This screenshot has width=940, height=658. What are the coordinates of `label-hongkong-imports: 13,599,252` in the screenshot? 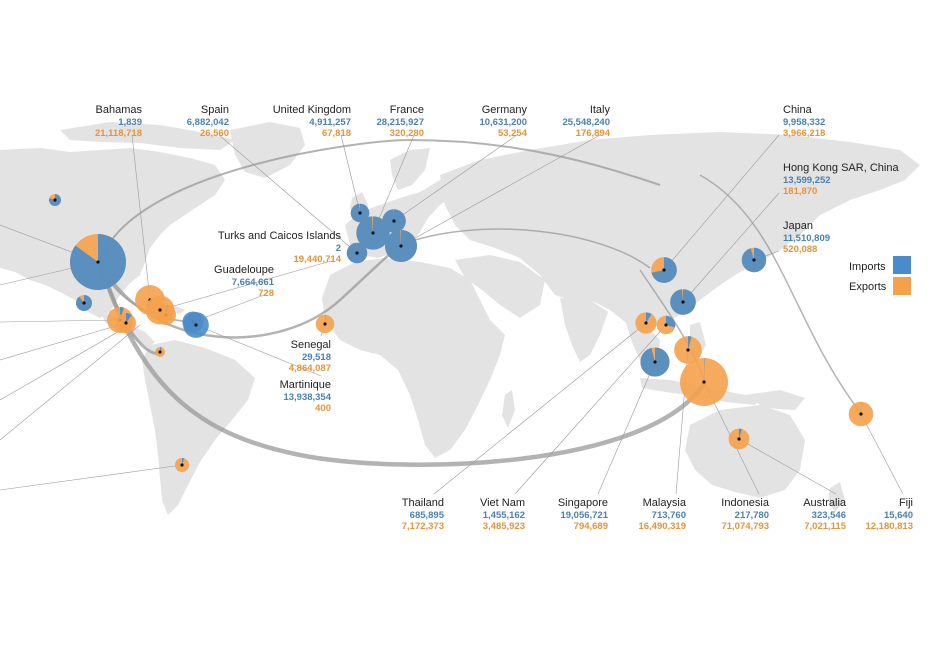 It's located at (807, 180).